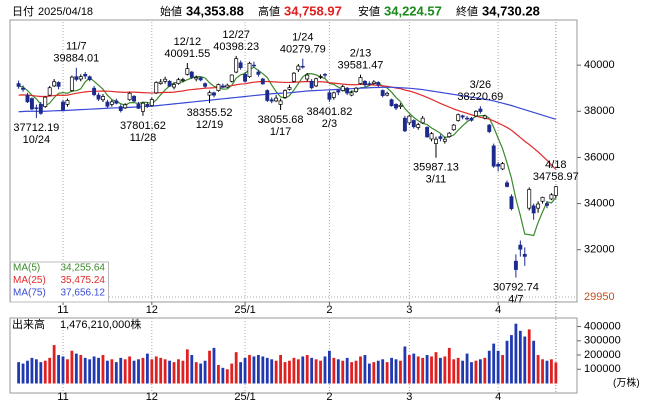  Describe the element at coordinates (236, 35) in the screenshot. I see `annotation-date: 12/27` at that location.